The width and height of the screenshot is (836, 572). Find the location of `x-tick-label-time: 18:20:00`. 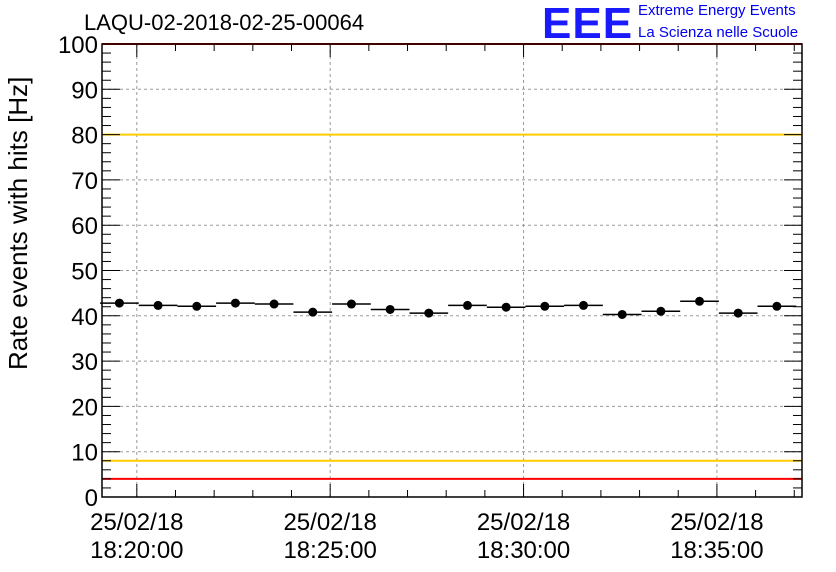

x-tick-label-time: 18:20:00 is located at coordinates (136, 550).